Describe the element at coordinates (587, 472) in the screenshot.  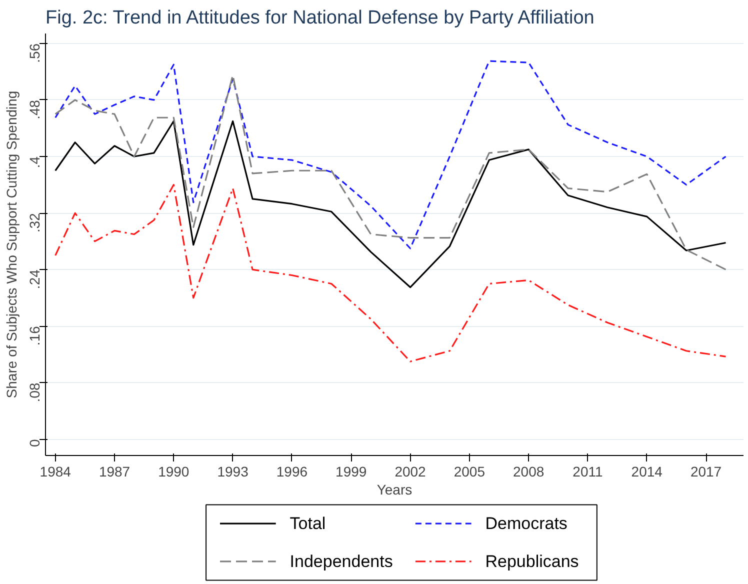
I see `x-tick-label: 2011` at that location.